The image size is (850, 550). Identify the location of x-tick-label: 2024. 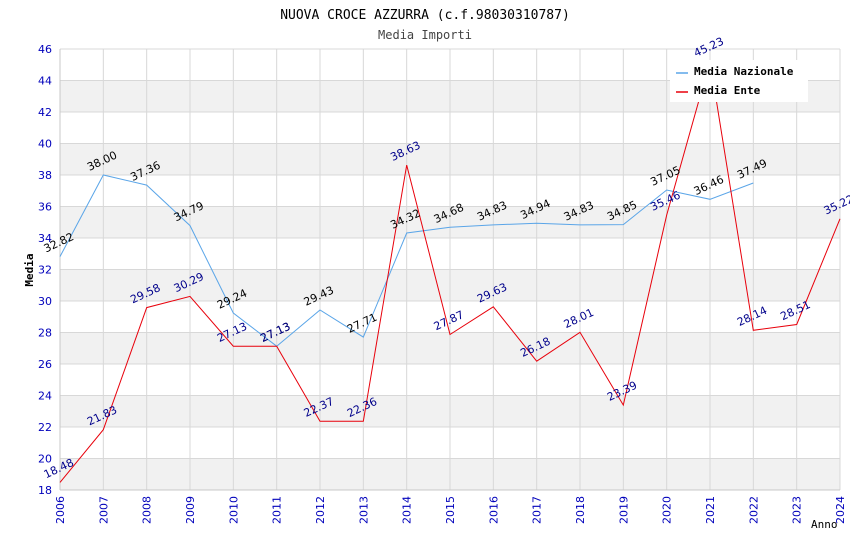
(840, 510).